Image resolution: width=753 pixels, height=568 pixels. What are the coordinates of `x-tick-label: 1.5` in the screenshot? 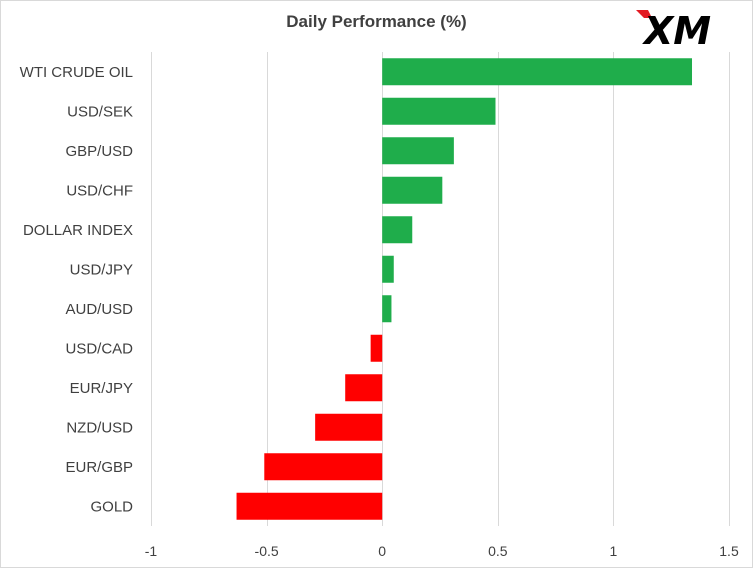 It's located at (729, 551).